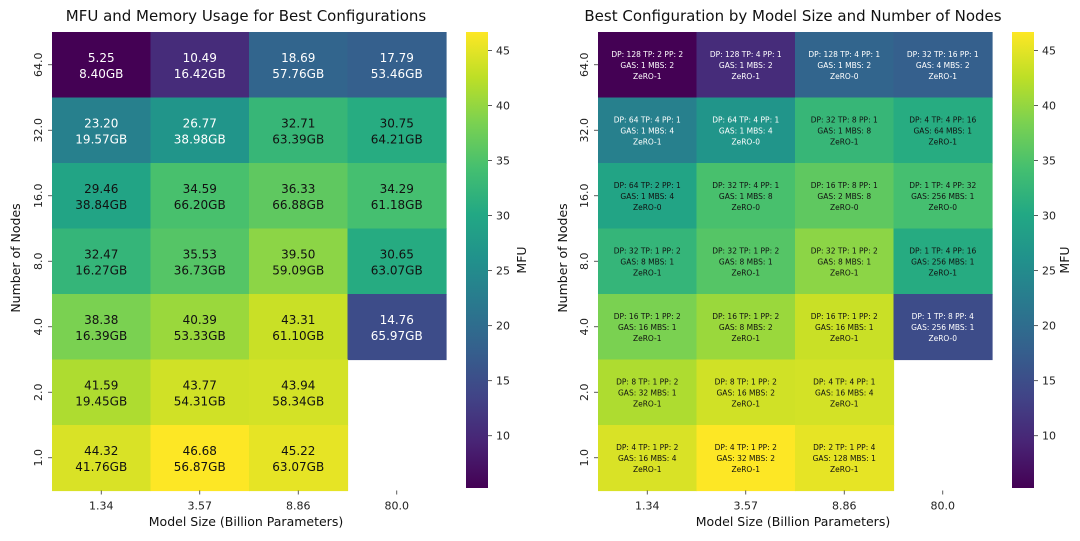 This screenshot has height=541, width=1080. What do you see at coordinates (101, 123) in the screenshot?
I see `mfu-value-label: 23.20` at bounding box center [101, 123].